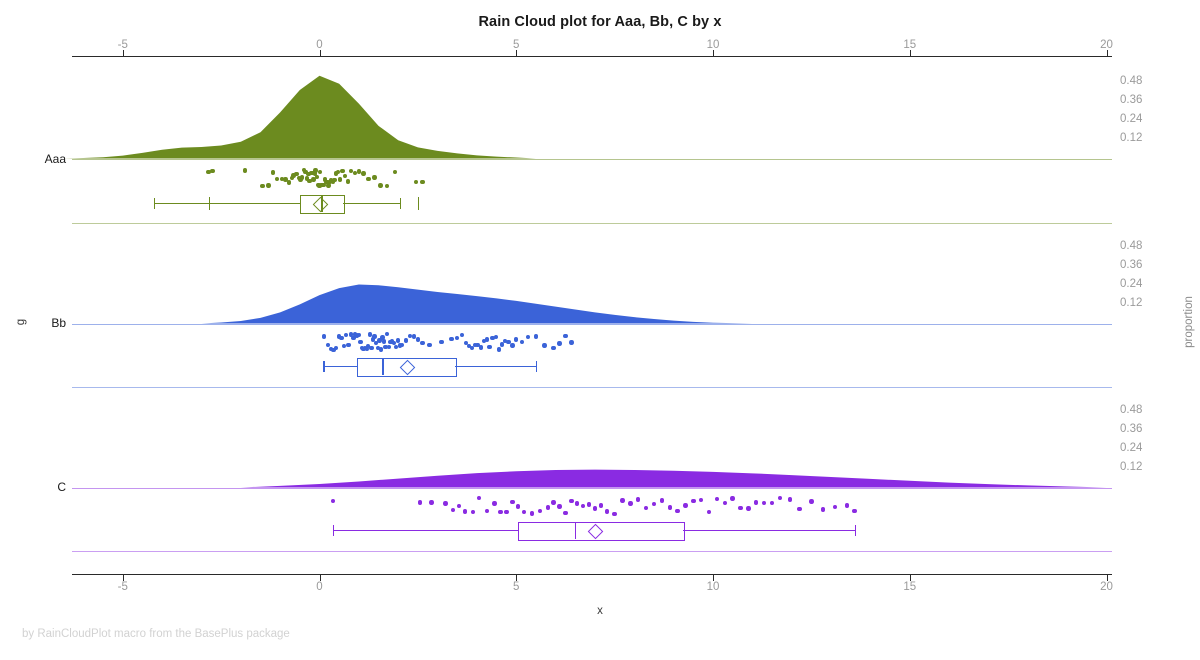  Describe the element at coordinates (592, 159) in the screenshot. I see `group-baseline-aaa` at that location.